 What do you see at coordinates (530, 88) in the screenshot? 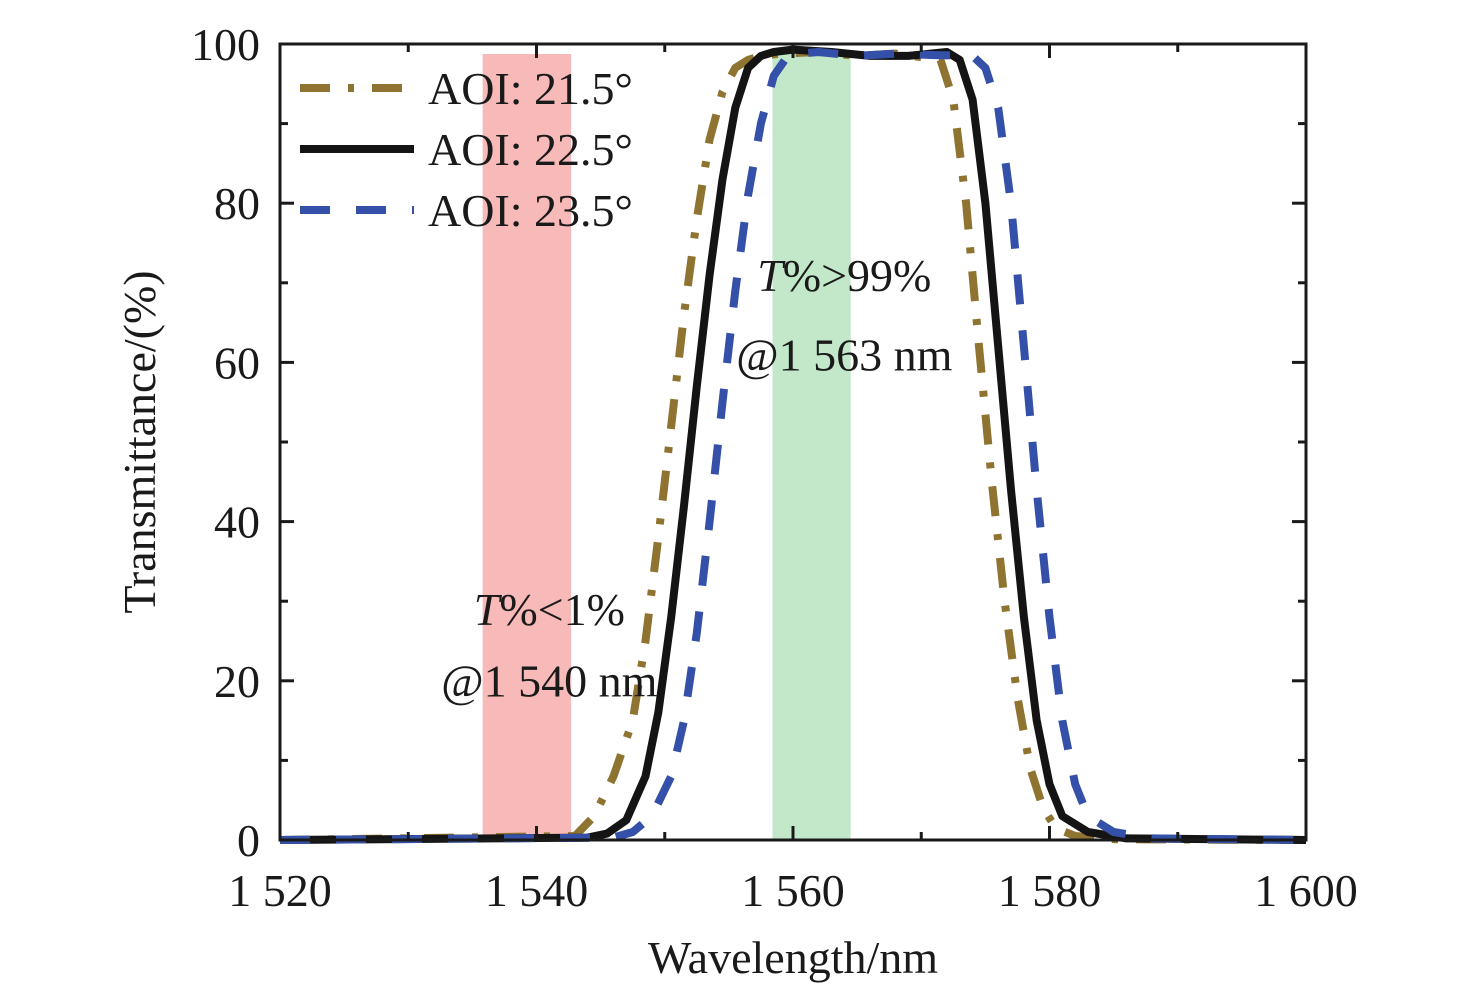
I see `legend-label-0: AOI: 21.5°` at bounding box center [530, 88].